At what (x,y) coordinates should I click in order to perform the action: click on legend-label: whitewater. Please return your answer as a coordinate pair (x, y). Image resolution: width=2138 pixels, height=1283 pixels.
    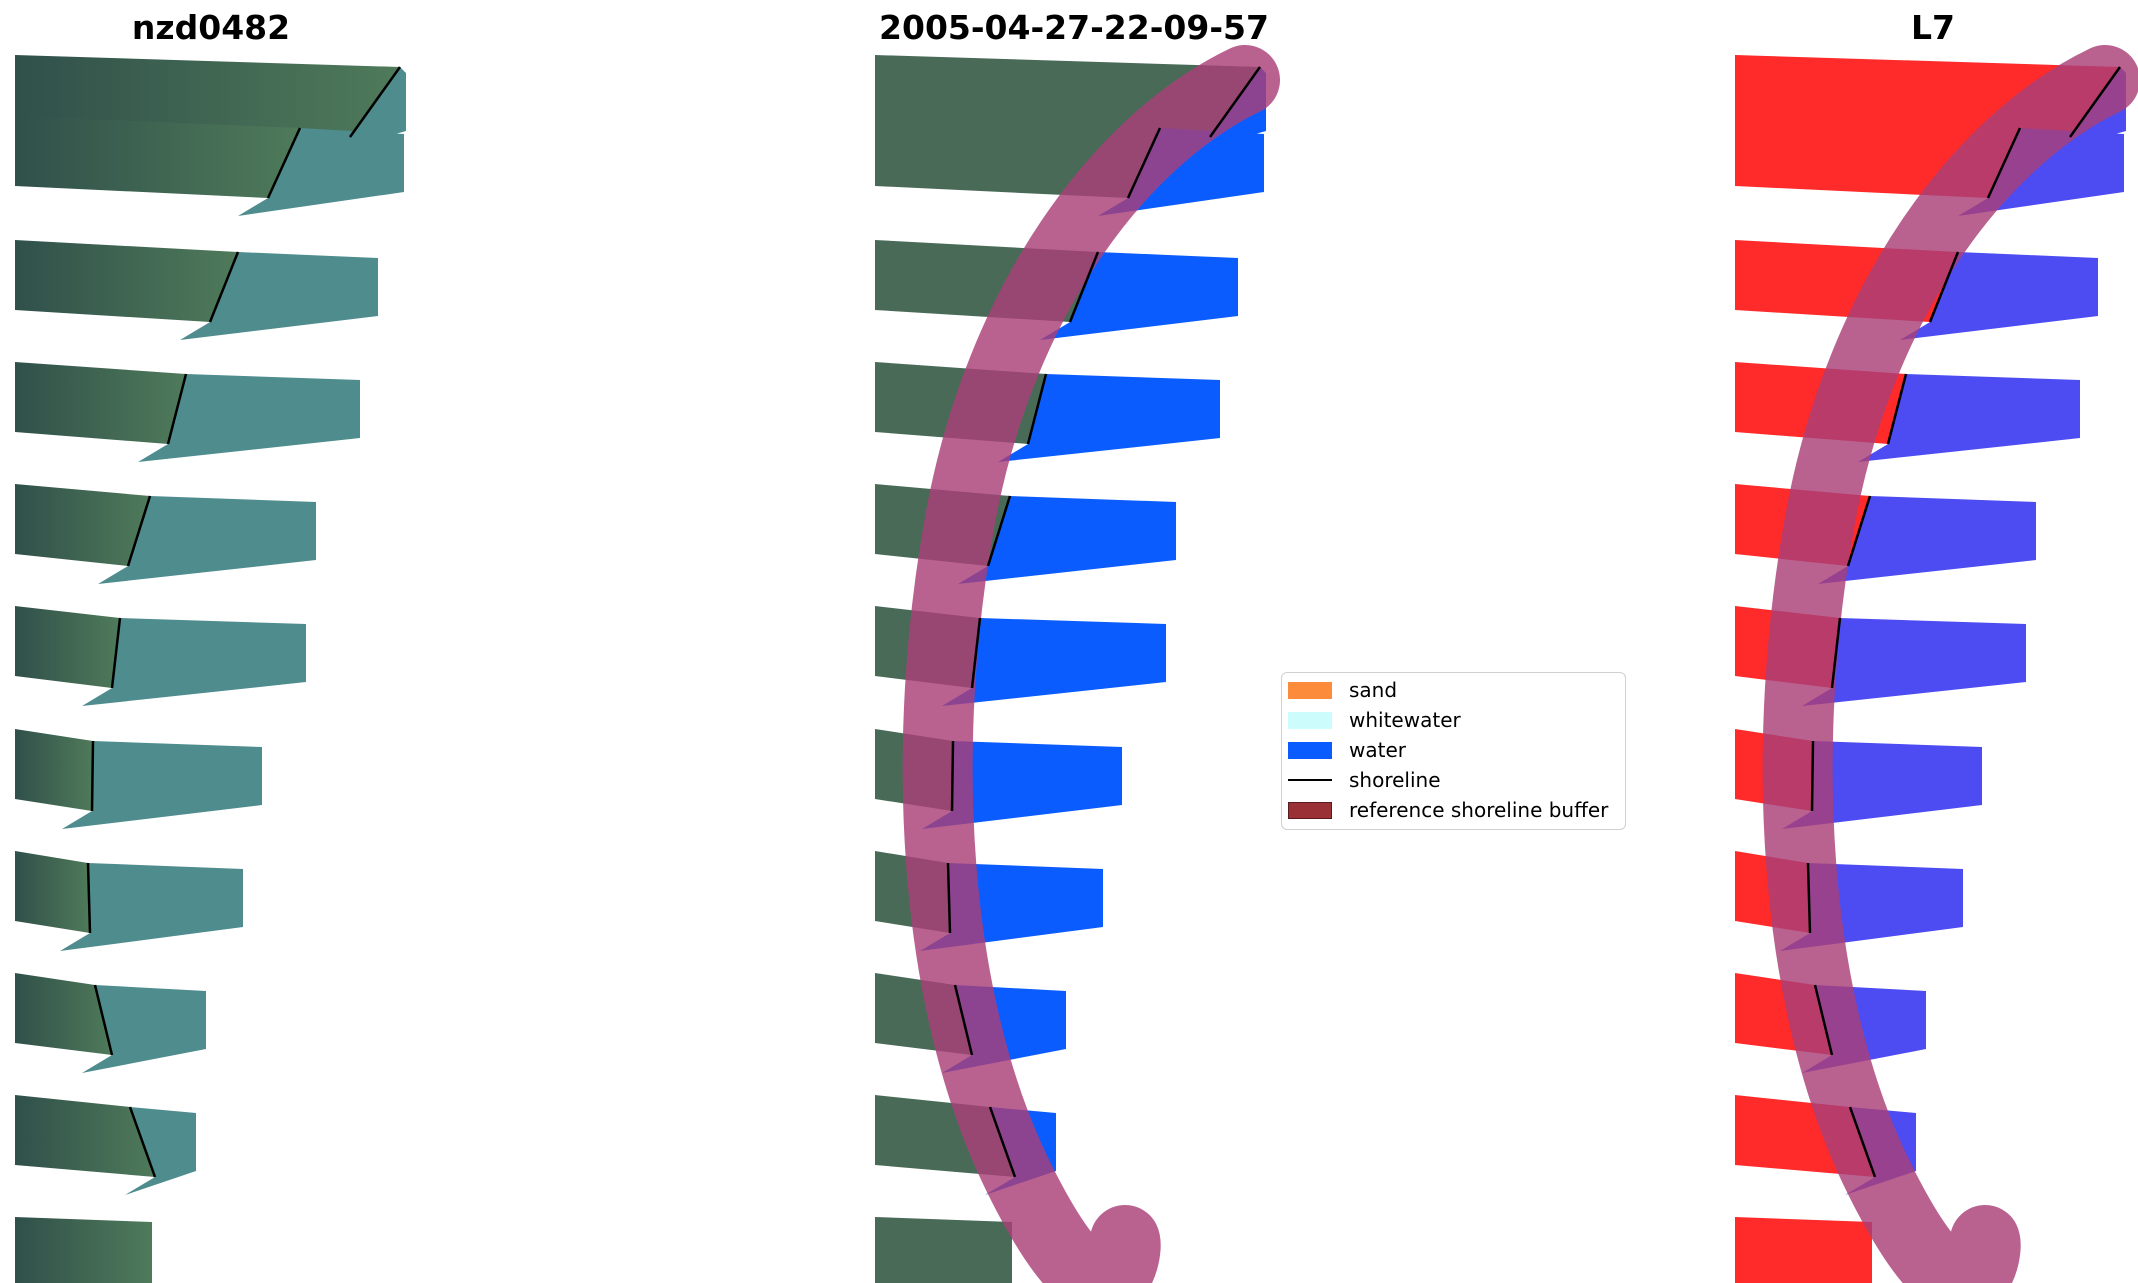
    Looking at the image, I should click on (1405, 720).